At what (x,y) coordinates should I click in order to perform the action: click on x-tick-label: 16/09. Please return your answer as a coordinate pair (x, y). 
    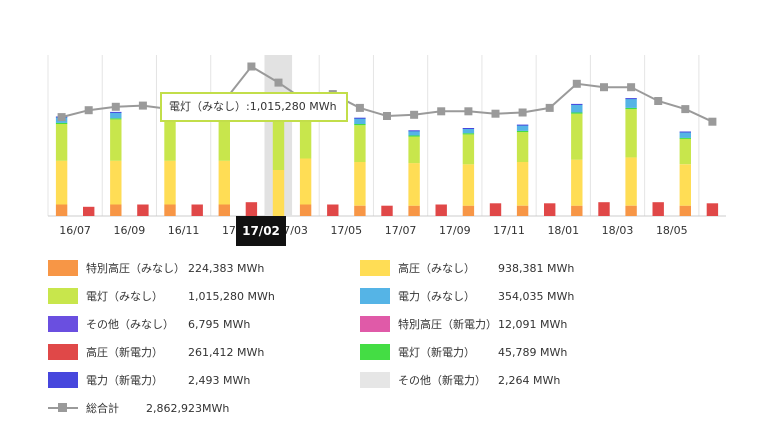
    Looking at the image, I should click on (130, 230).